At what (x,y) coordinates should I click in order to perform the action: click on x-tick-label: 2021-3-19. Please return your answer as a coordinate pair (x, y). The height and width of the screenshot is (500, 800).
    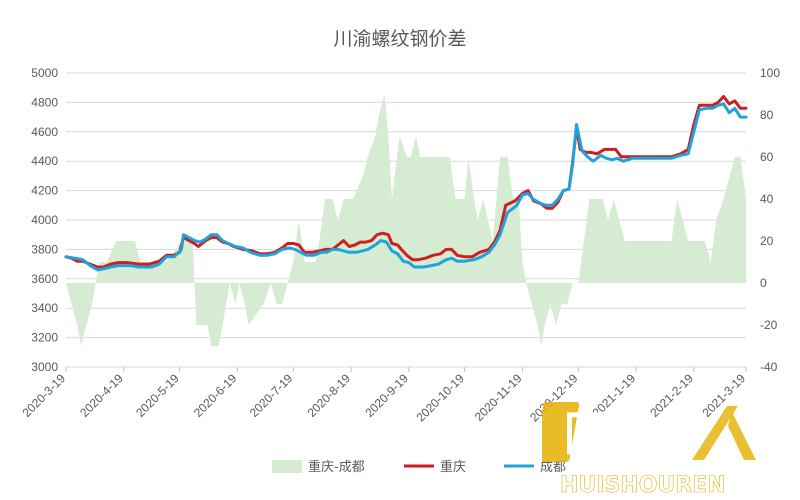
    Looking at the image, I should click on (724, 395).